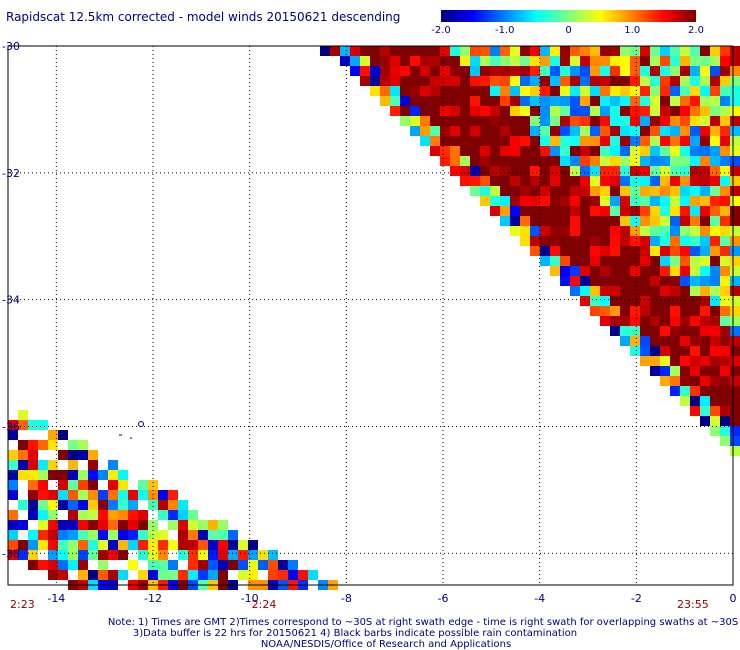  Describe the element at coordinates (443, 598) in the screenshot. I see `lon-tick-label: -6` at that location.